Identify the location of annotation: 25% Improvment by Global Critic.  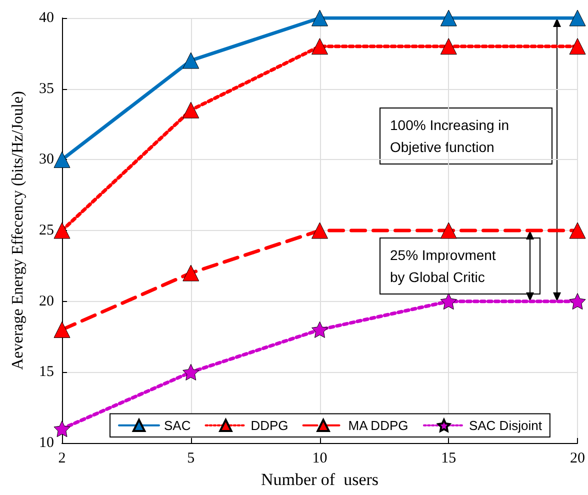
(445, 266).